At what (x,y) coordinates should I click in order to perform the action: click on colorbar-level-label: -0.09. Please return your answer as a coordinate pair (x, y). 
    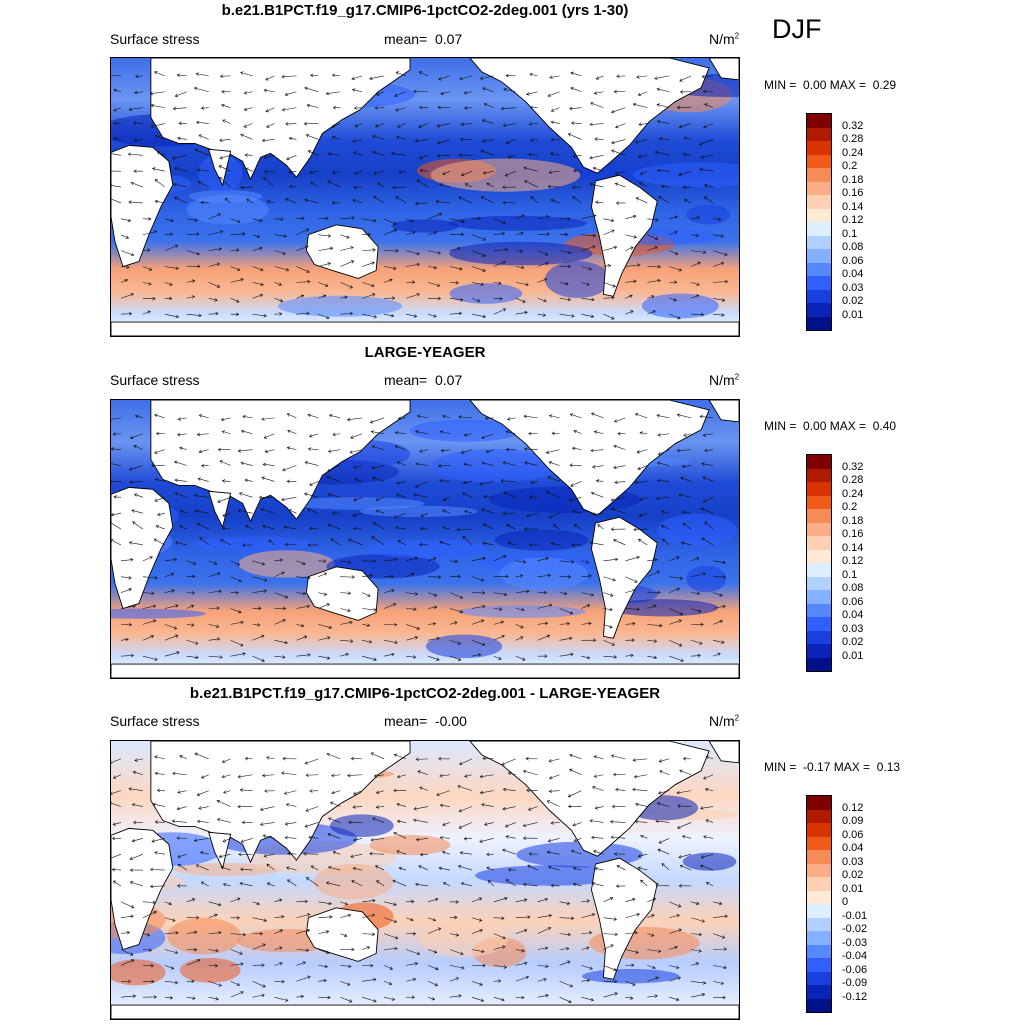
    Looking at the image, I should click on (855, 983).